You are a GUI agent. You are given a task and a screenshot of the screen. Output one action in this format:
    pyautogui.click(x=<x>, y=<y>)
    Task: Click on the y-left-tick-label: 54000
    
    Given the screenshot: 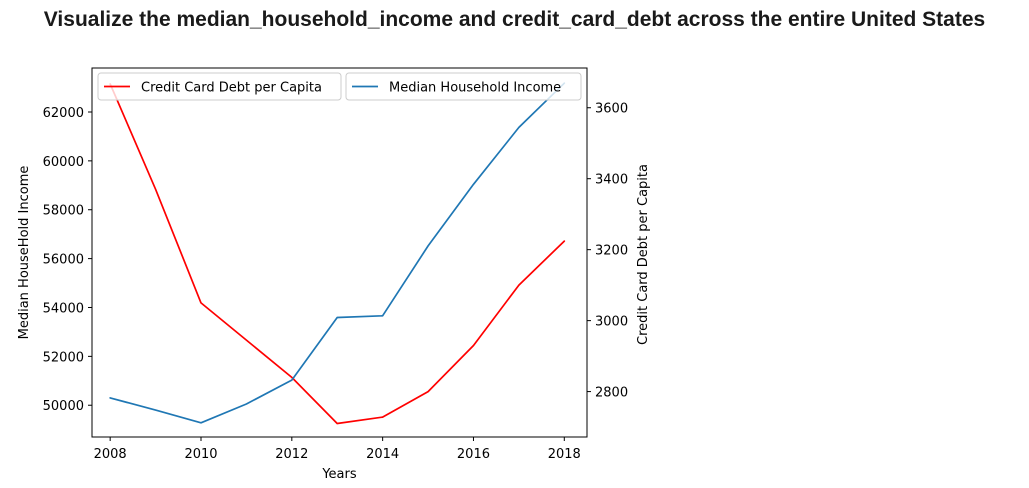 What is the action you would take?
    pyautogui.click(x=63, y=308)
    